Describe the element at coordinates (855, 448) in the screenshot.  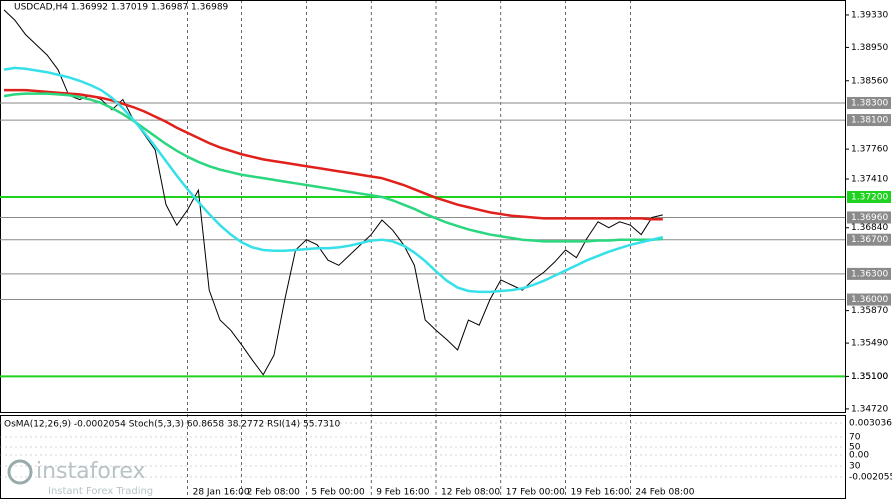
I see `indicator-axis-label: 50` at that location.